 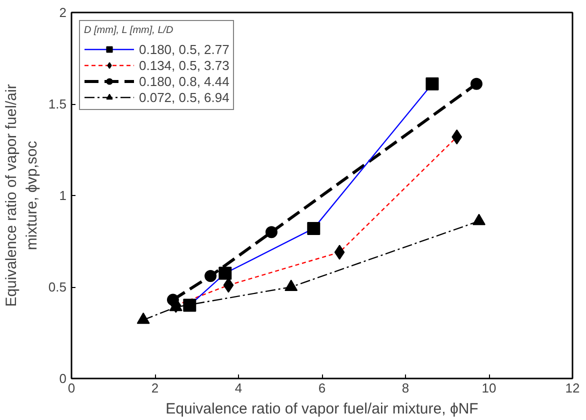 I want to click on y-tick-label: 0, so click(x=63, y=378).